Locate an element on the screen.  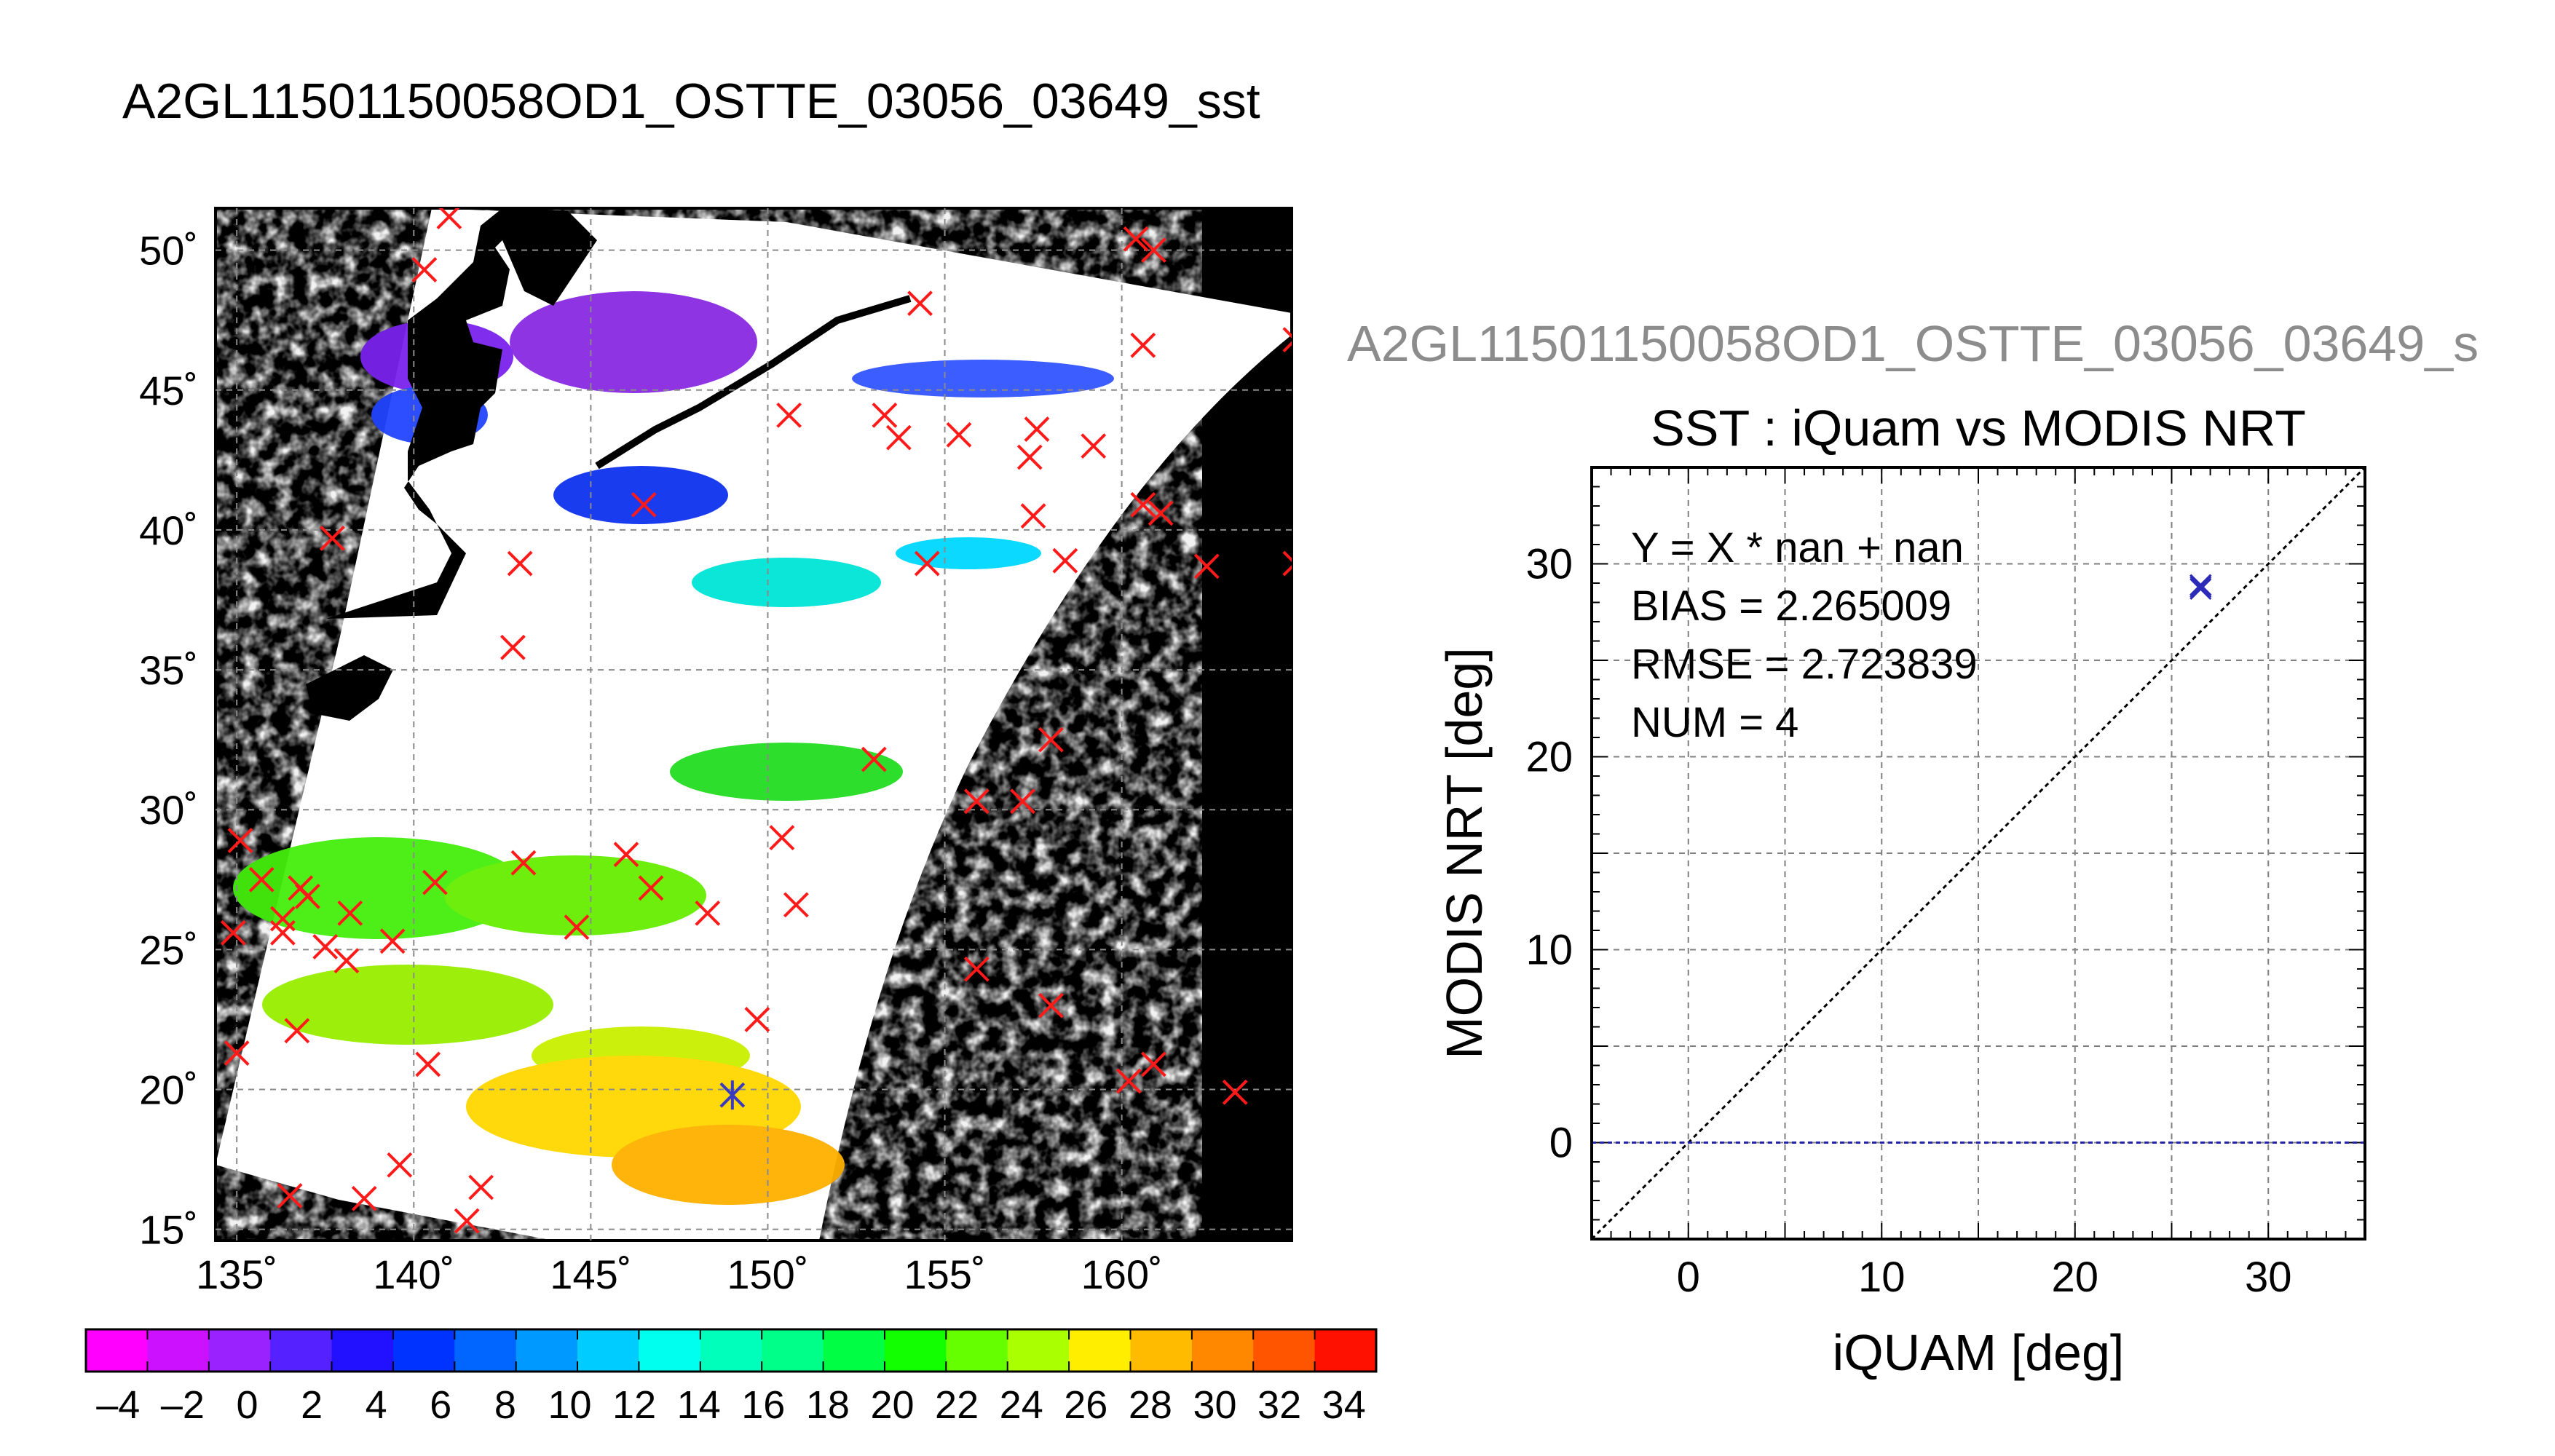
lon-label-160: 160˚ is located at coordinates (1122, 1274).